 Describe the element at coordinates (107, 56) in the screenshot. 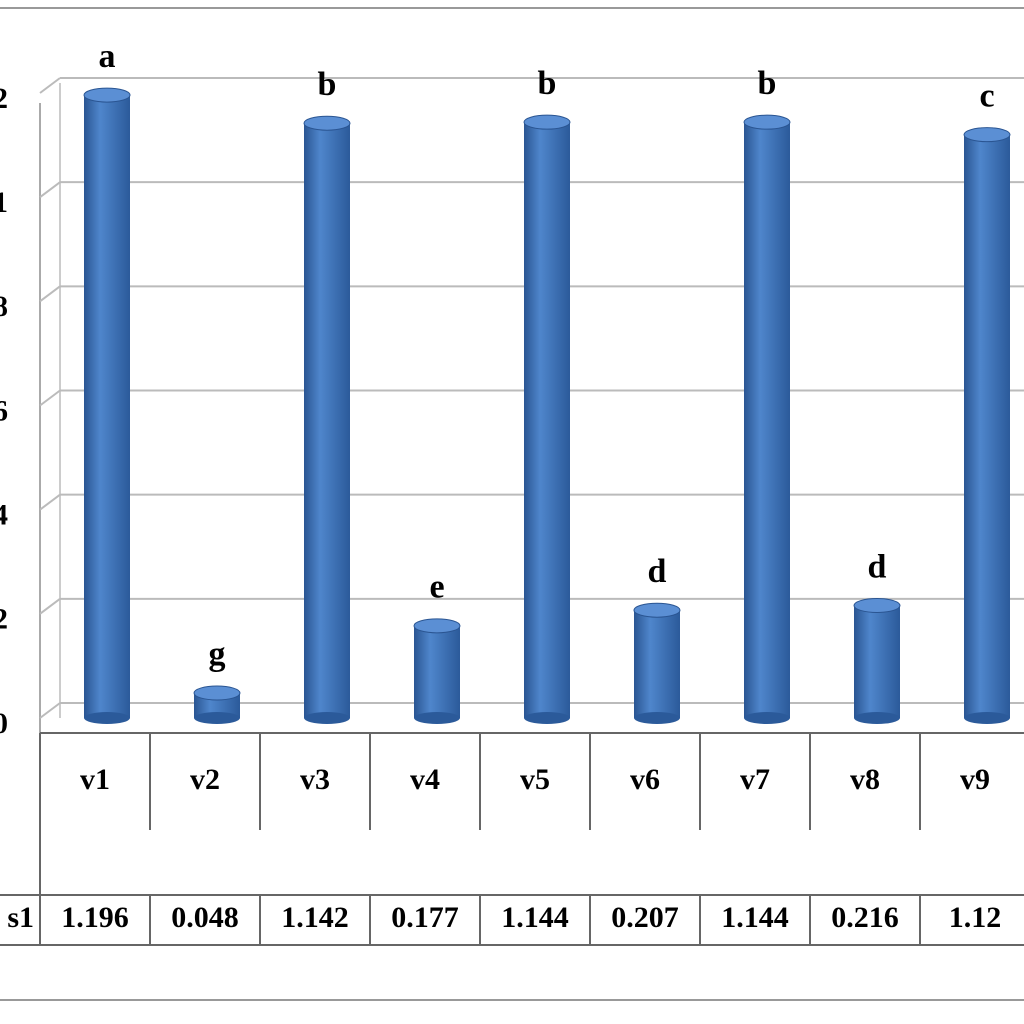

I see `annotation: a` at that location.